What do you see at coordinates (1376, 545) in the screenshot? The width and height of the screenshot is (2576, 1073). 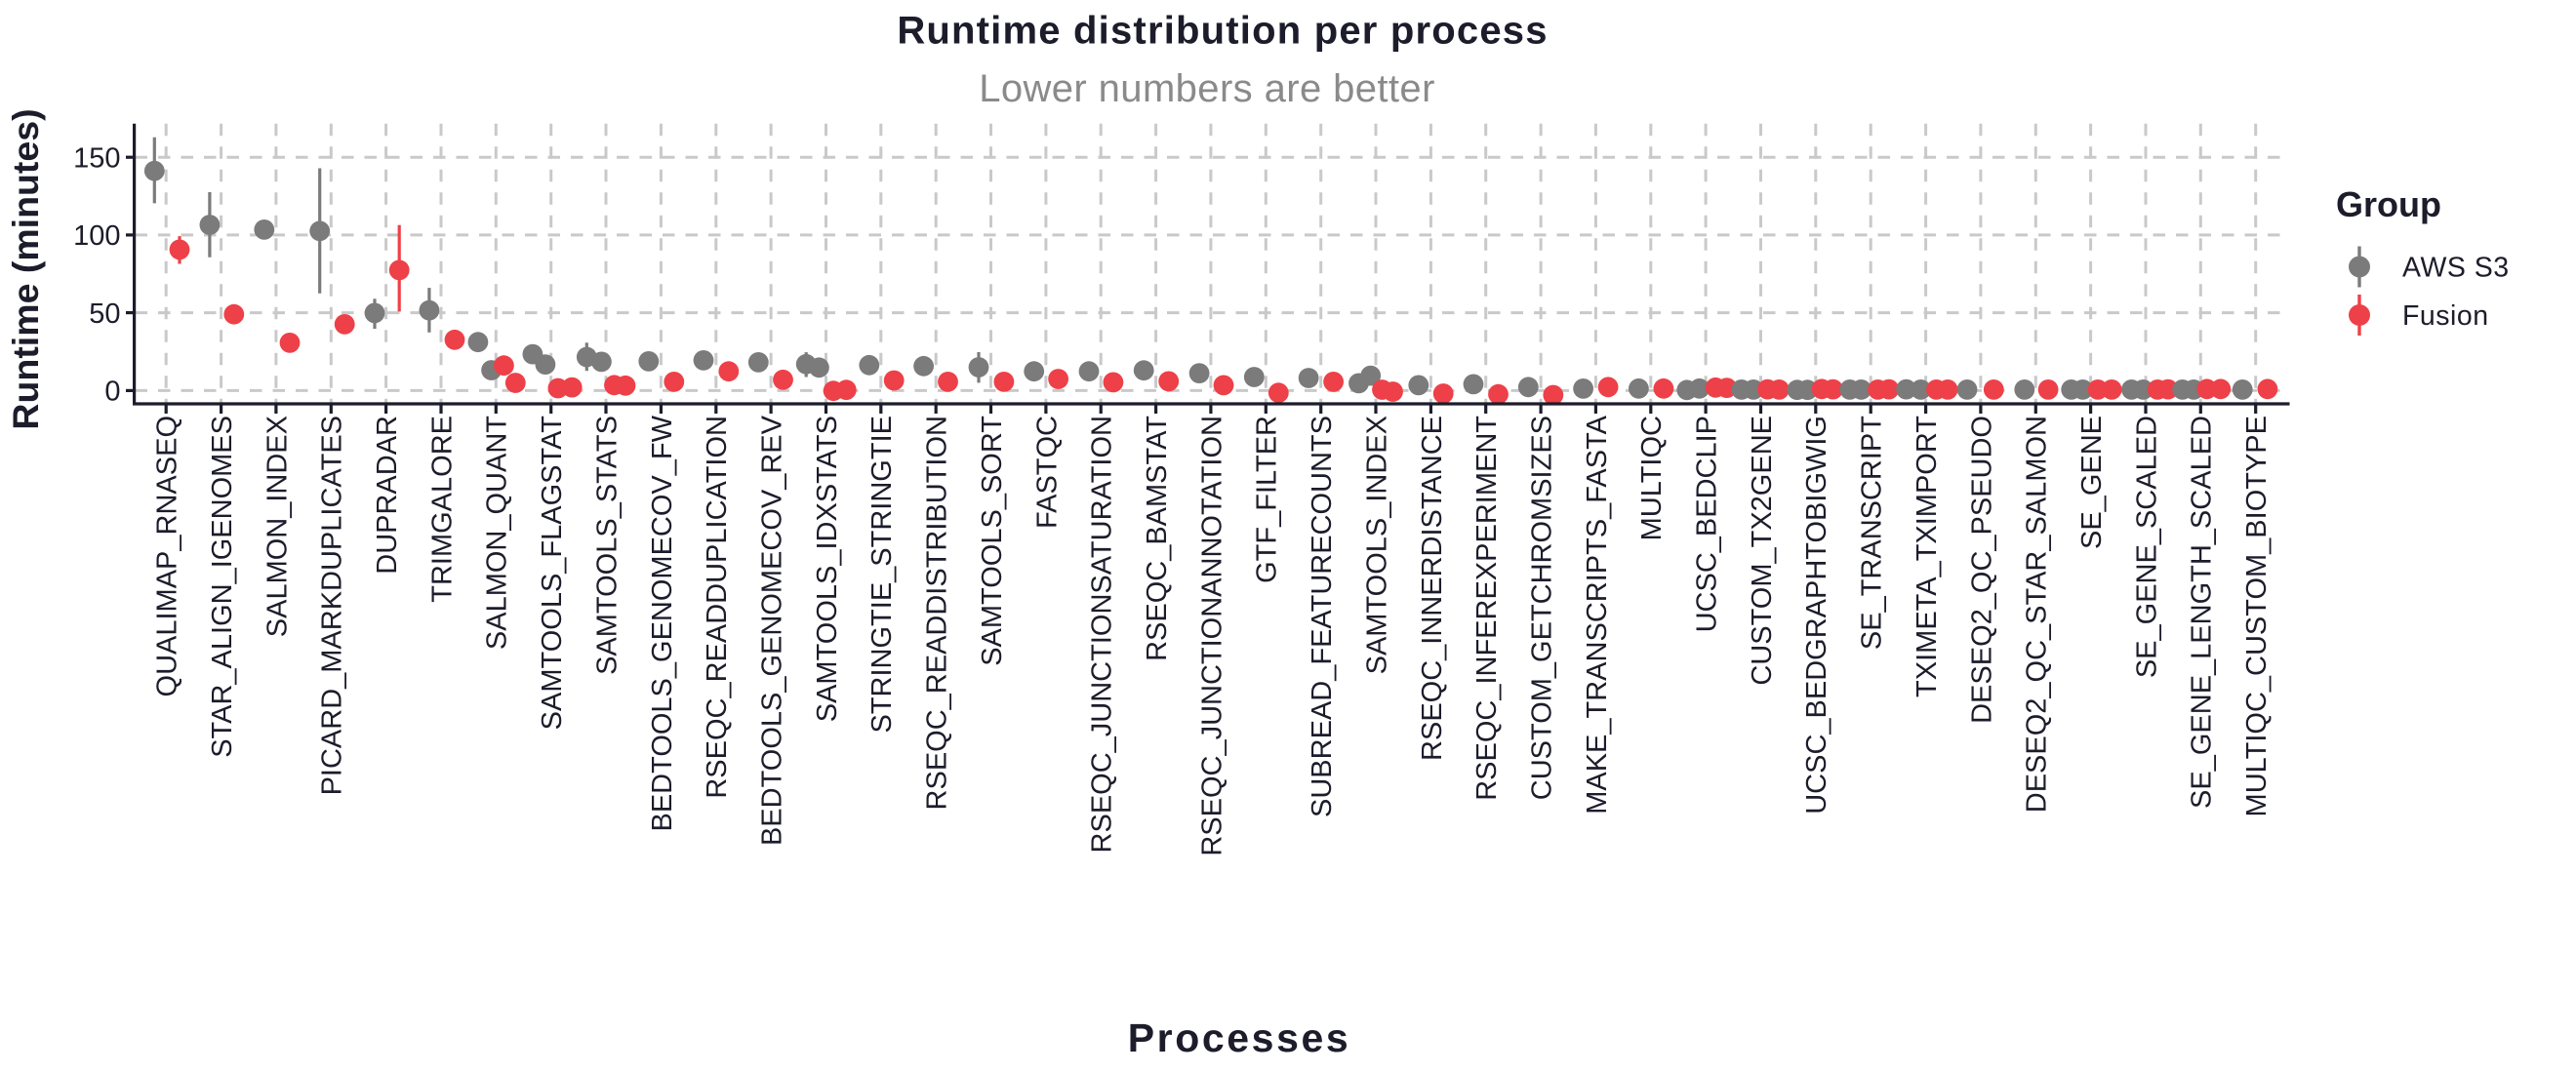 I see `svg-text: SAMTOOLS_INDEX` at bounding box center [1376, 545].